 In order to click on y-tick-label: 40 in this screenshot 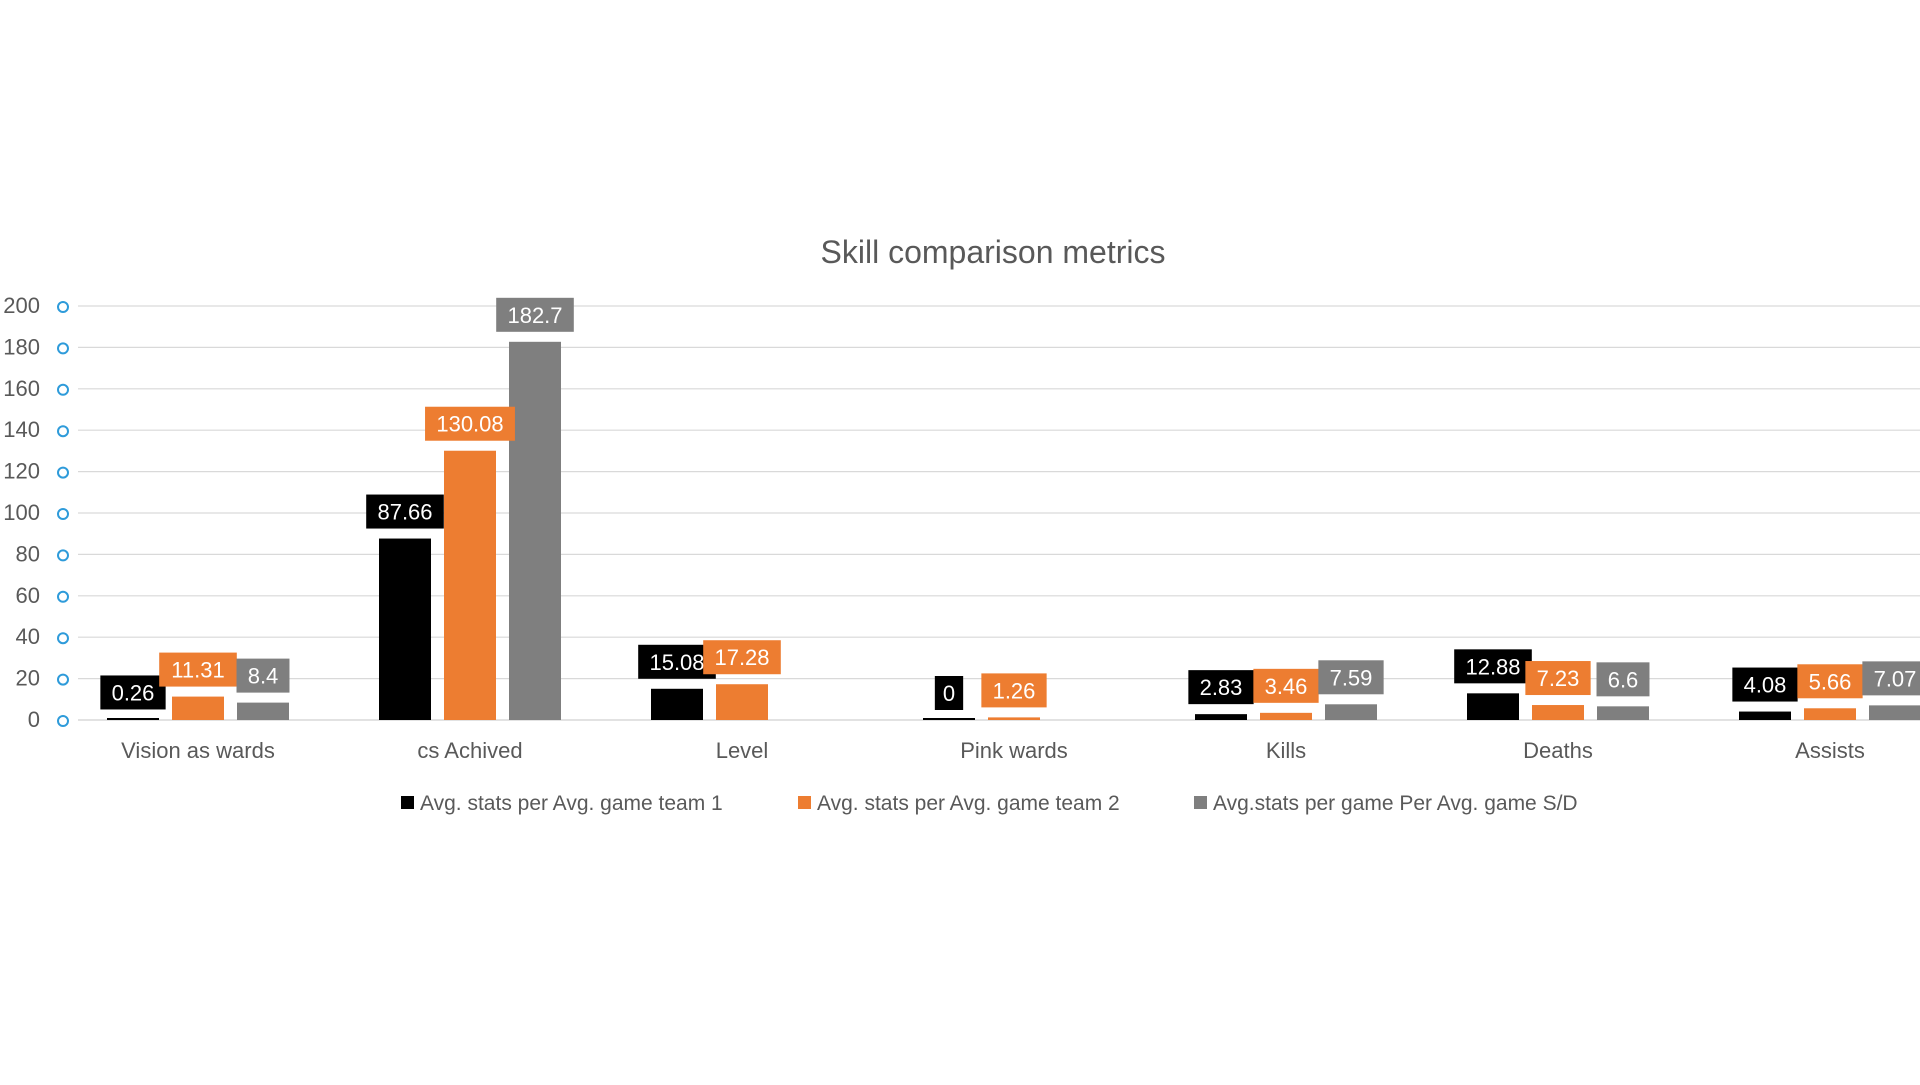, I will do `click(28, 636)`.